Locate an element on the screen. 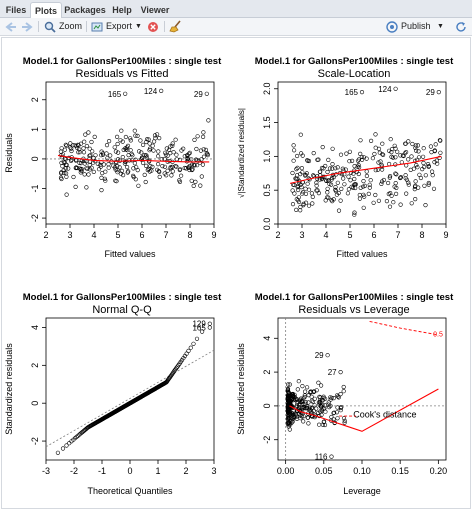  x-tick-label: 9 is located at coordinates (445, 235).